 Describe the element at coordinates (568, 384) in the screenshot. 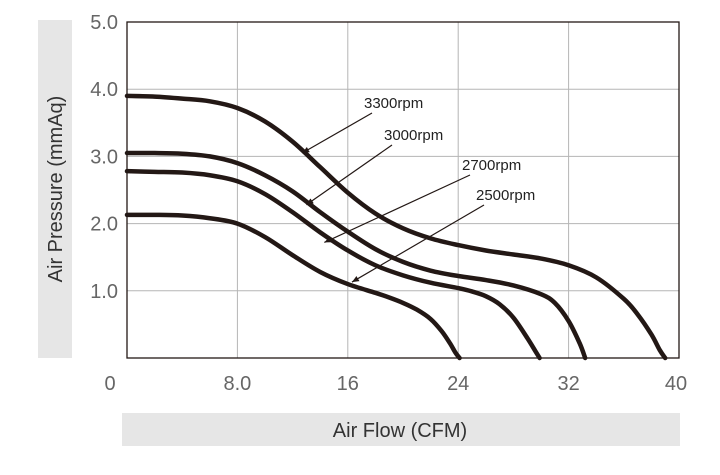

I see `x-tick-label: 32` at that location.